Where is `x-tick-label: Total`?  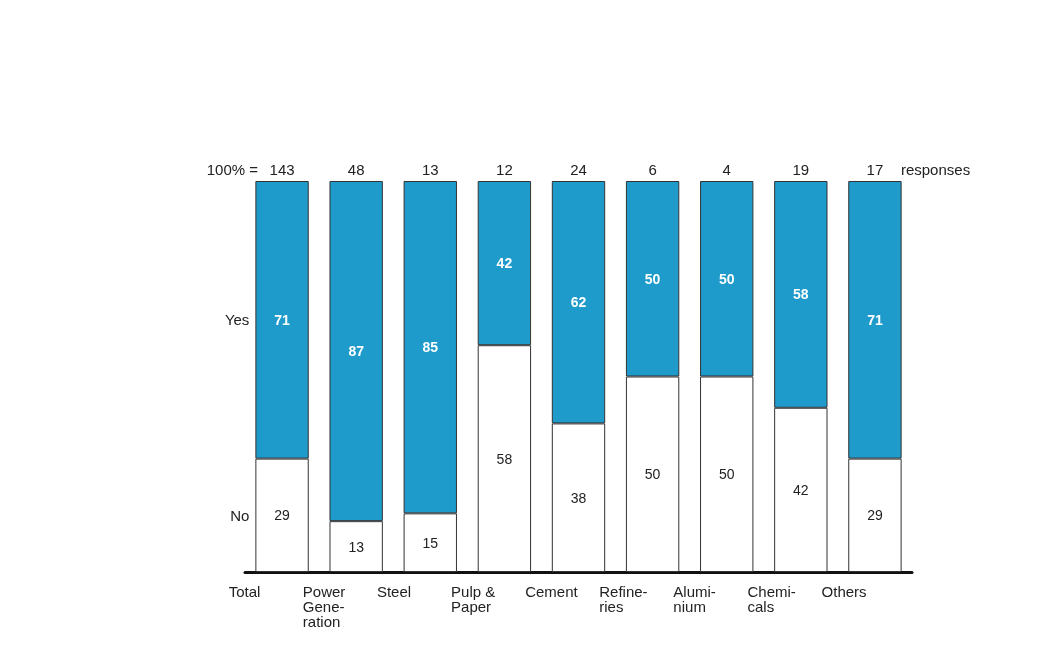
x-tick-label: Total is located at coordinates (244, 591).